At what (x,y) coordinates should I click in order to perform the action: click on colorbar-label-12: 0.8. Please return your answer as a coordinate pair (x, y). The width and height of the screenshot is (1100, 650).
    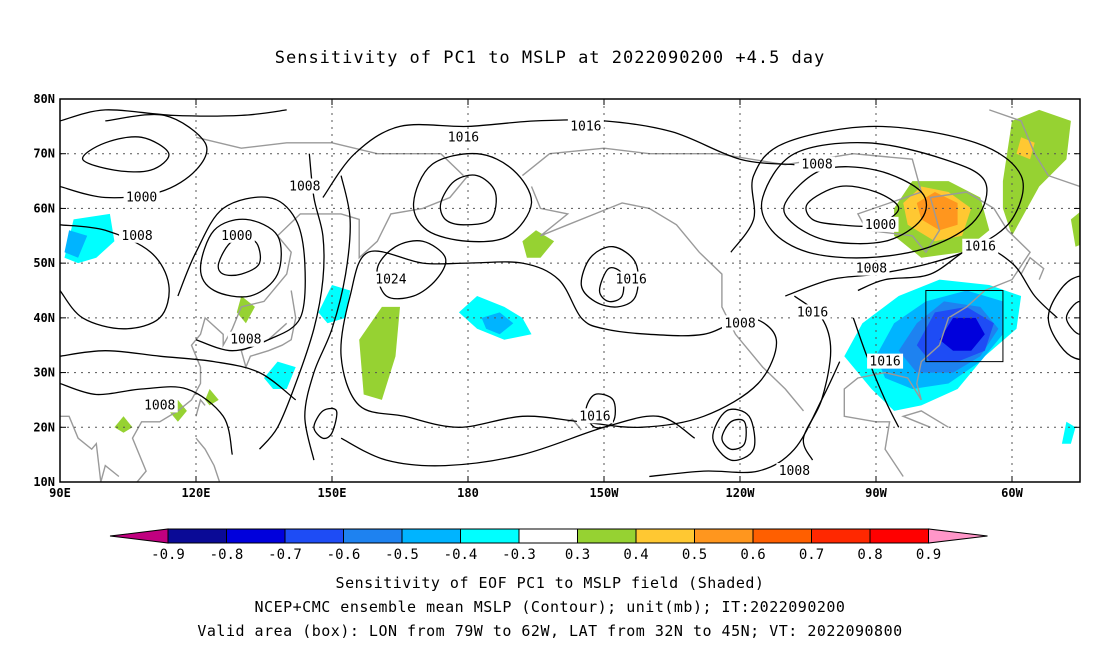
    Looking at the image, I should click on (869, 555).